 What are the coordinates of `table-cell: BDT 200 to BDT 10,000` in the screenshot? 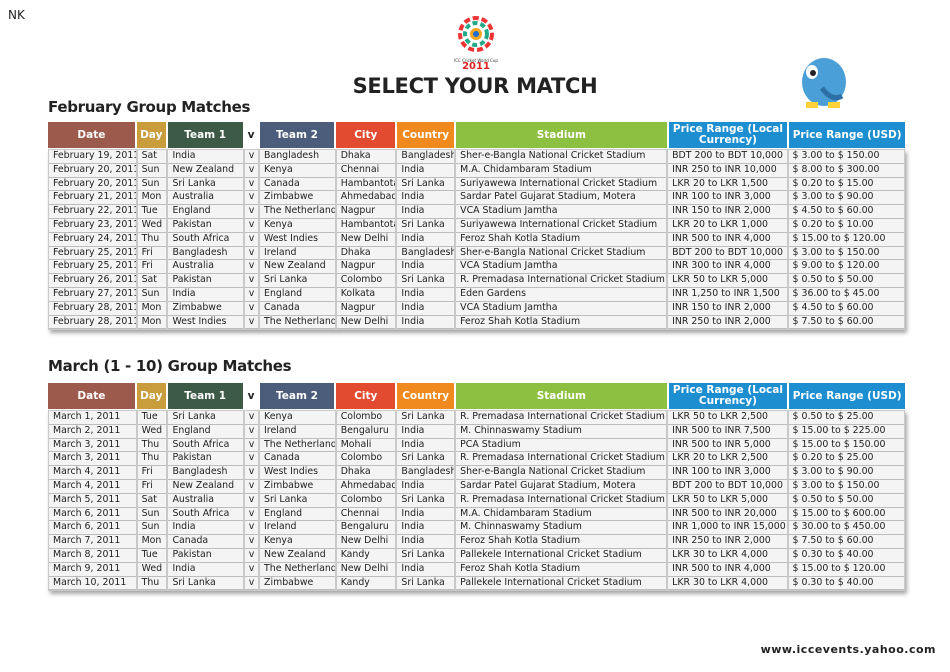 It's located at (727, 486).